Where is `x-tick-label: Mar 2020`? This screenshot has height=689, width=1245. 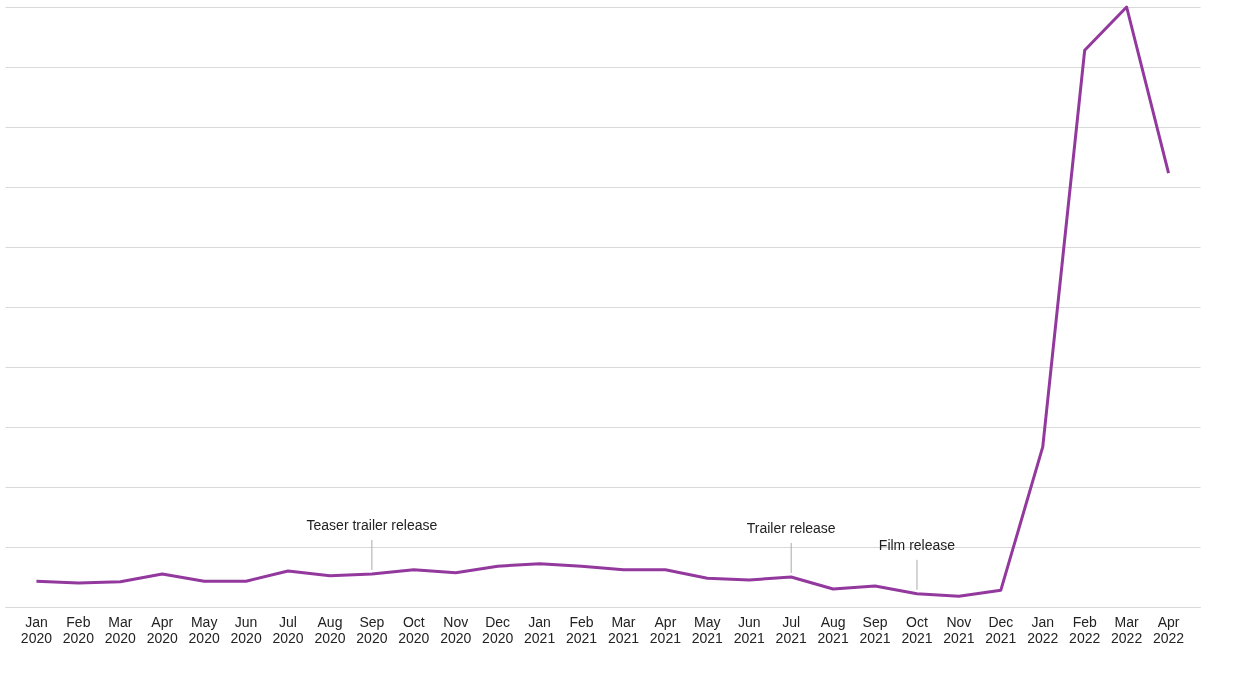 x-tick-label: Mar 2020 is located at coordinates (120, 629).